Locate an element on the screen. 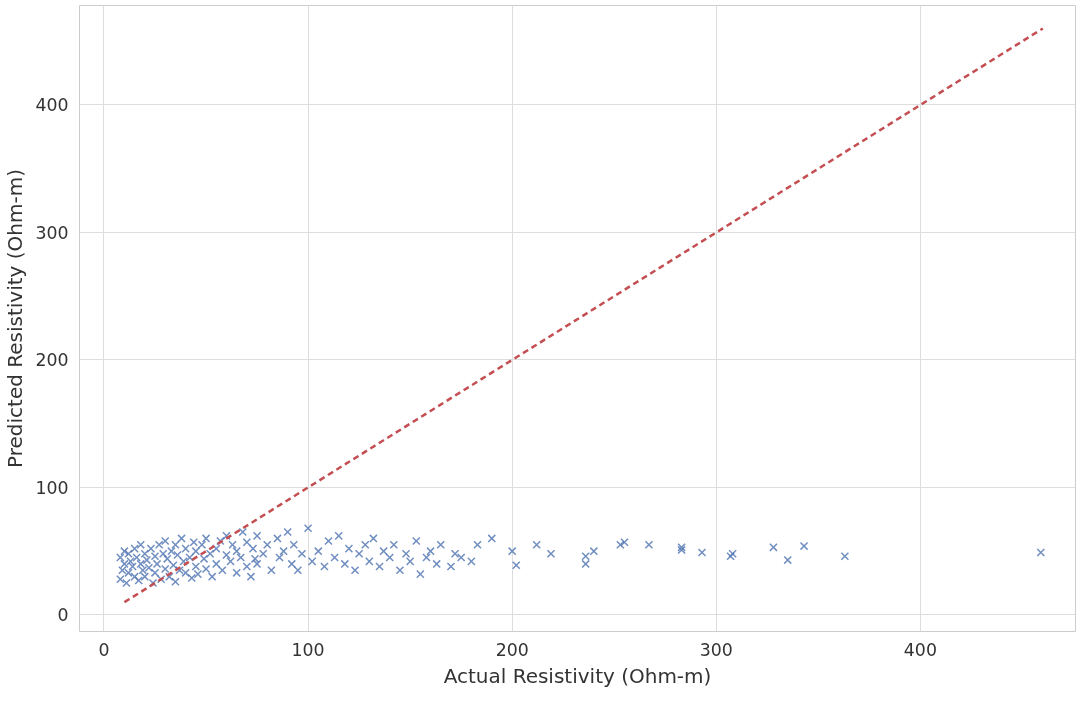  y-tick-label: 200 is located at coordinates (52, 360).